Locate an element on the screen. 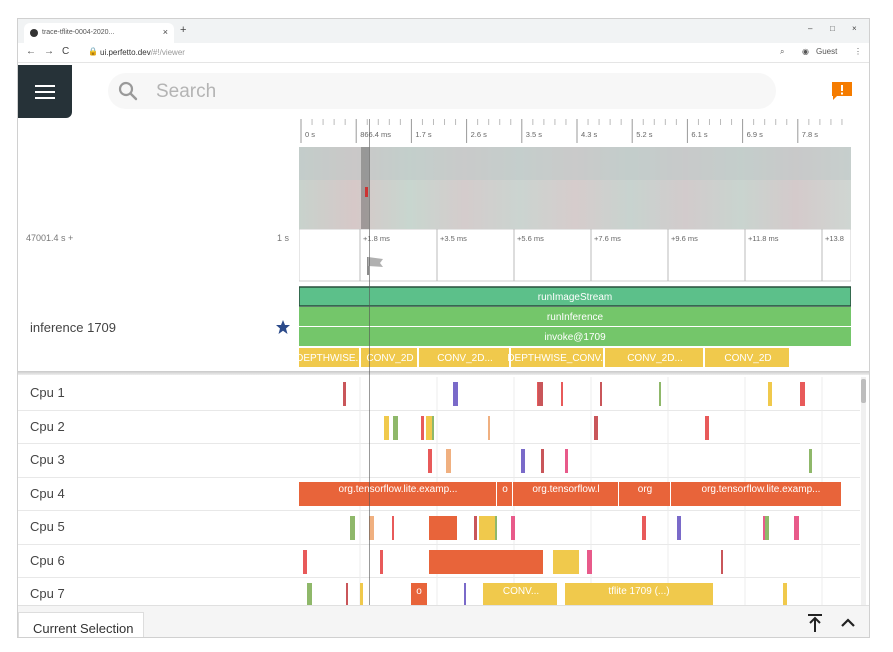  hamburger-menu-button is located at coordinates (45, 91).